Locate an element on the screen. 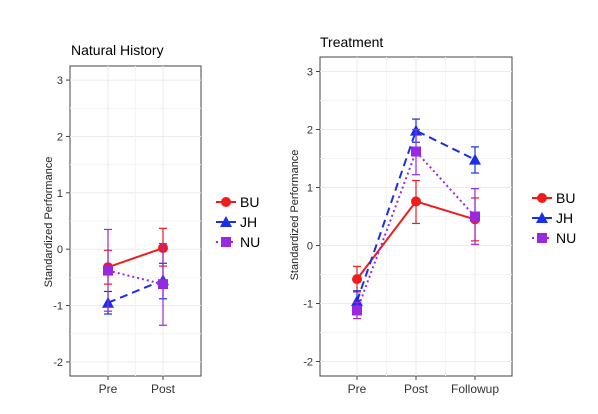 This screenshot has width=598, height=414. x-tick-label: Followup is located at coordinates (475, 389).